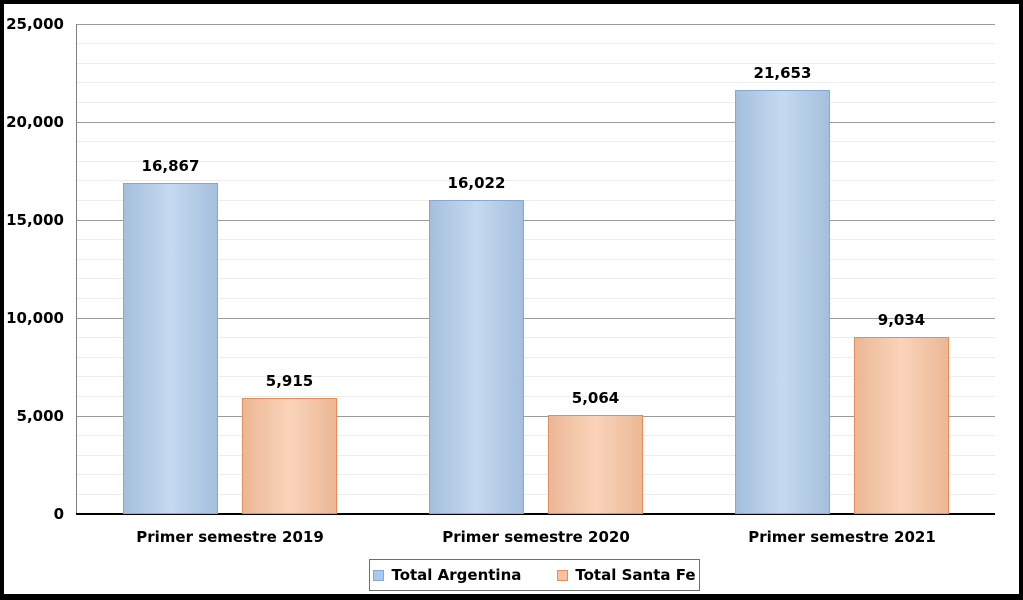 The width and height of the screenshot is (1023, 600). Describe the element at coordinates (782, 72) in the screenshot. I see `bar-value-label: 21,653` at that location.